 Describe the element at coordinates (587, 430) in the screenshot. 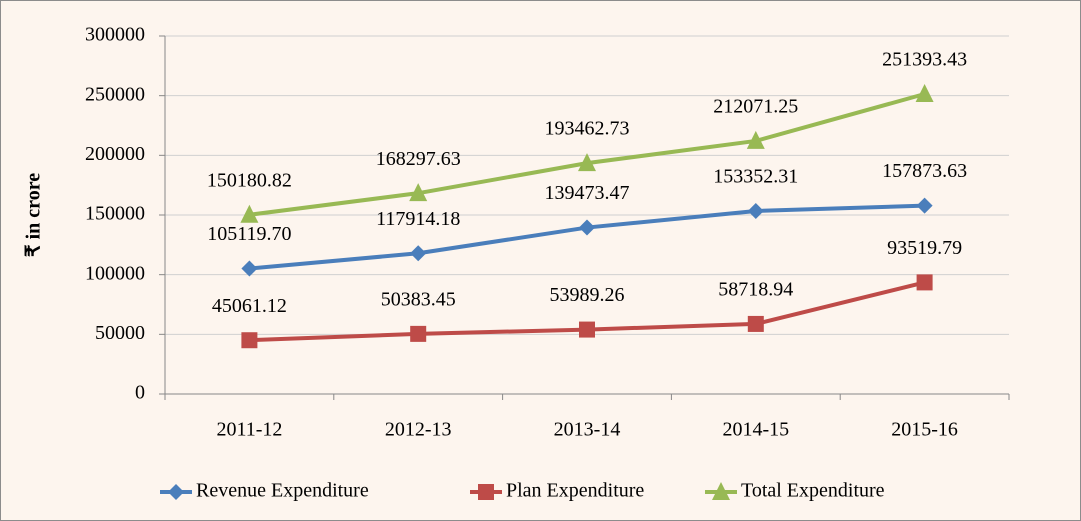

I see `x-tick-label: 2013-14` at that location.